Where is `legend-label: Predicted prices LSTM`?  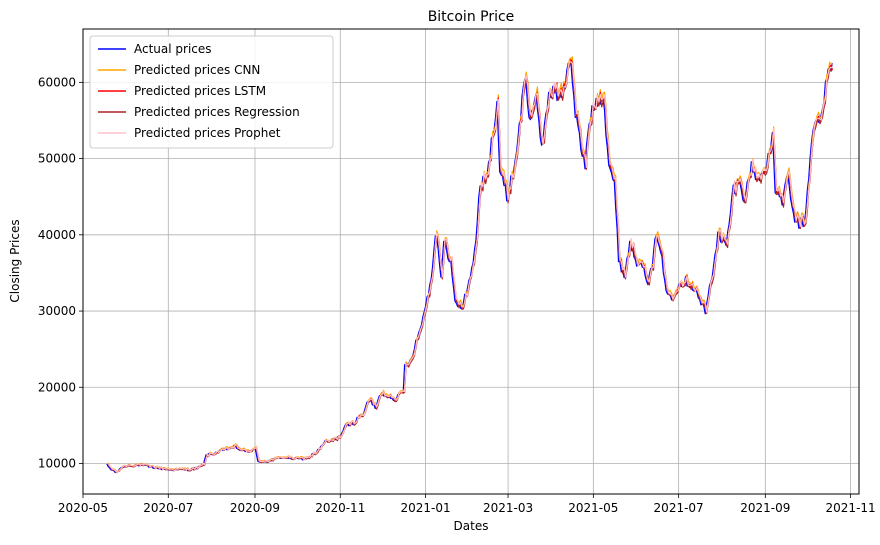 legend-label: Predicted prices LSTM is located at coordinates (200, 91).